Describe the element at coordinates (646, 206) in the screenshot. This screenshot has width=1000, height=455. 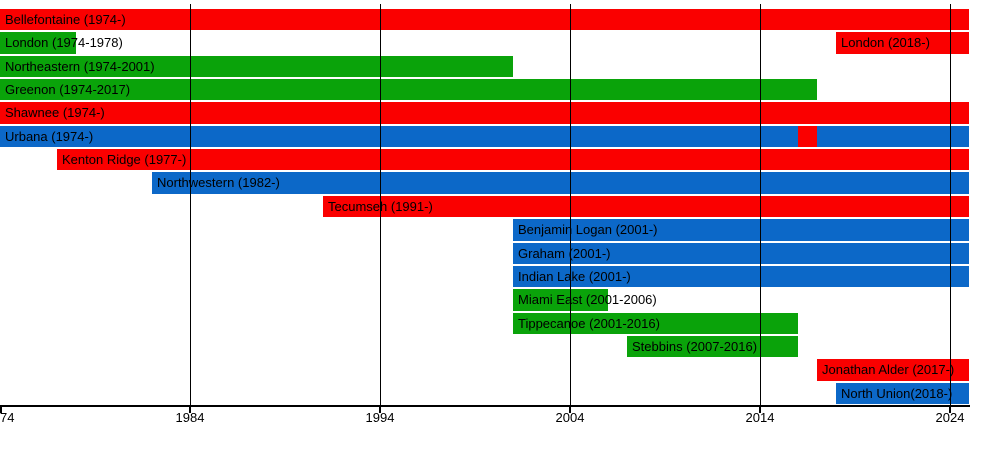
I see `timeline-bar-tecumseh` at that location.